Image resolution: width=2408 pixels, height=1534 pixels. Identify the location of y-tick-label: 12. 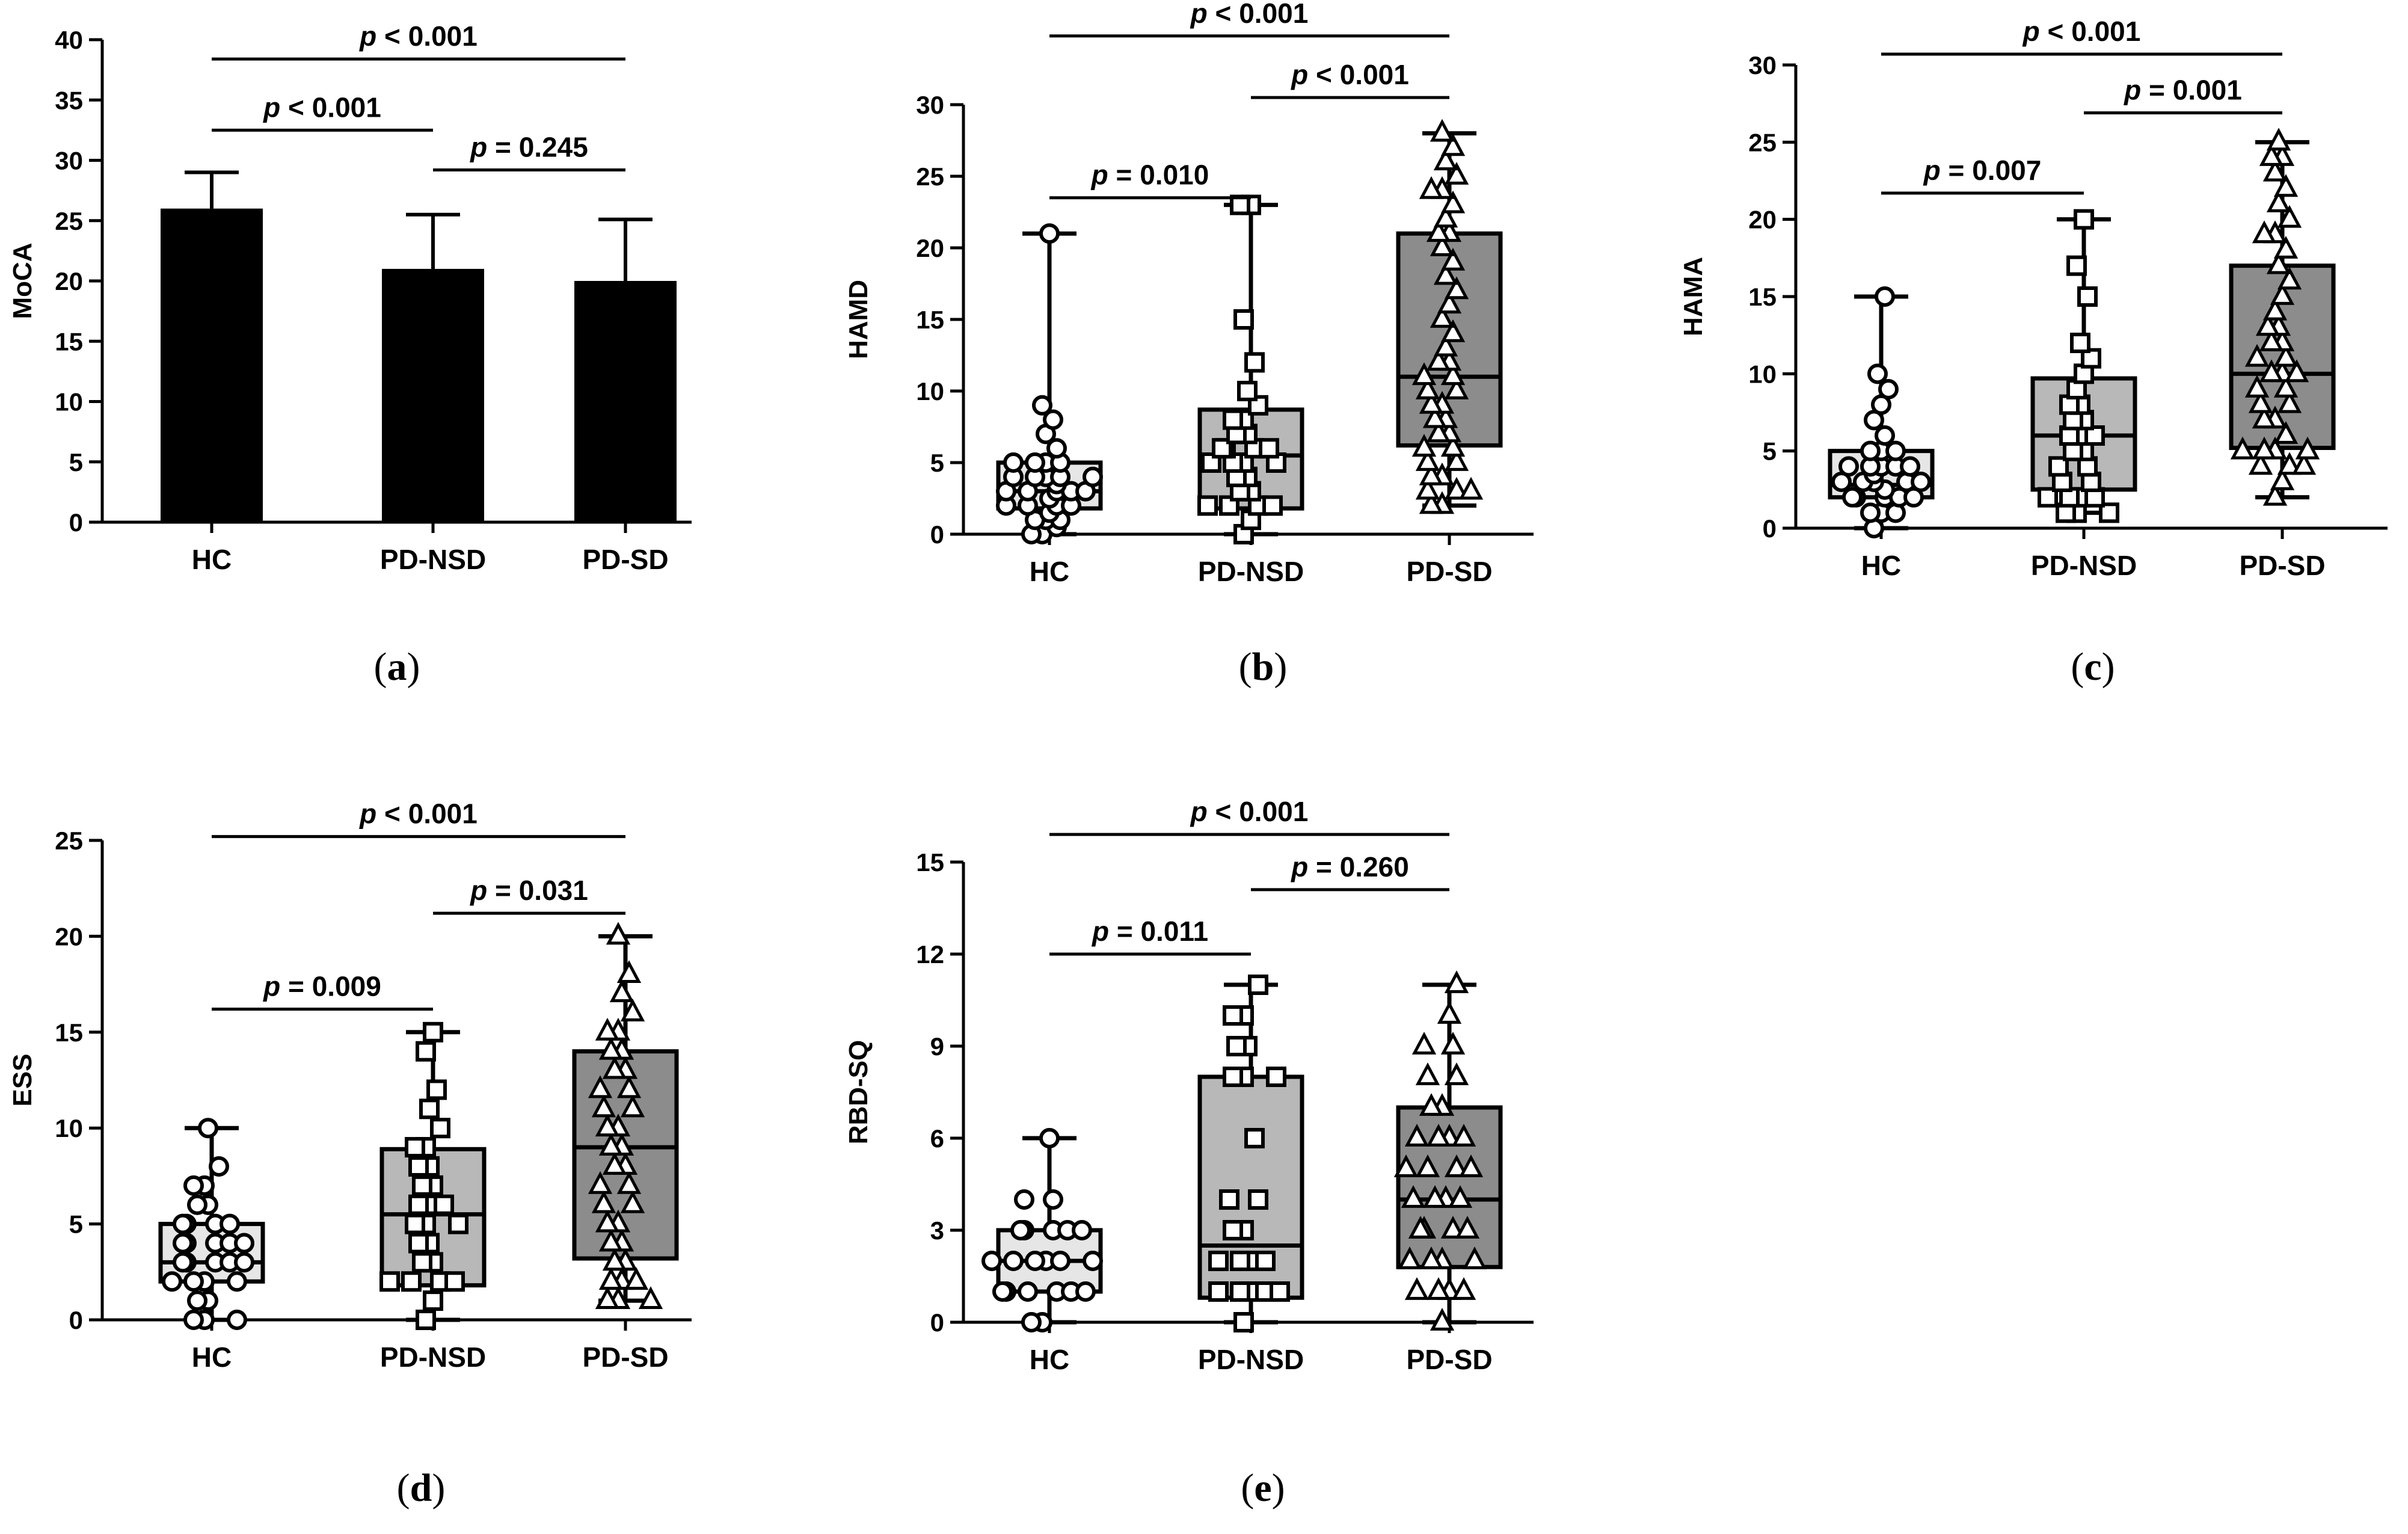
(930, 955).